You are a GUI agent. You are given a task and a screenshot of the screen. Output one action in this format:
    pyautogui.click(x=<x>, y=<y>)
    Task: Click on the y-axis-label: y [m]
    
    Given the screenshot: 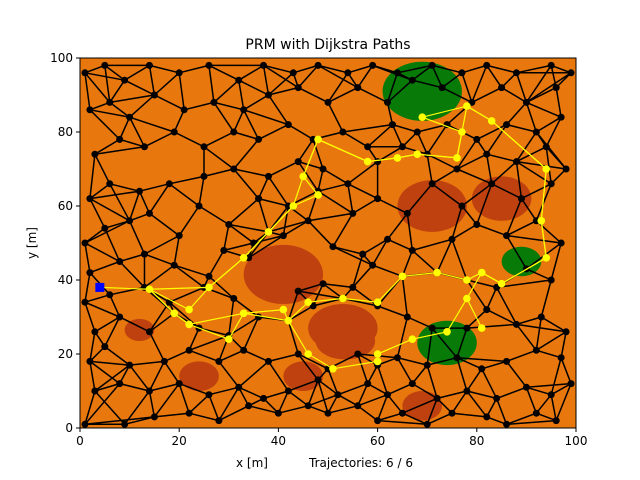 What is the action you would take?
    pyautogui.click(x=32, y=243)
    